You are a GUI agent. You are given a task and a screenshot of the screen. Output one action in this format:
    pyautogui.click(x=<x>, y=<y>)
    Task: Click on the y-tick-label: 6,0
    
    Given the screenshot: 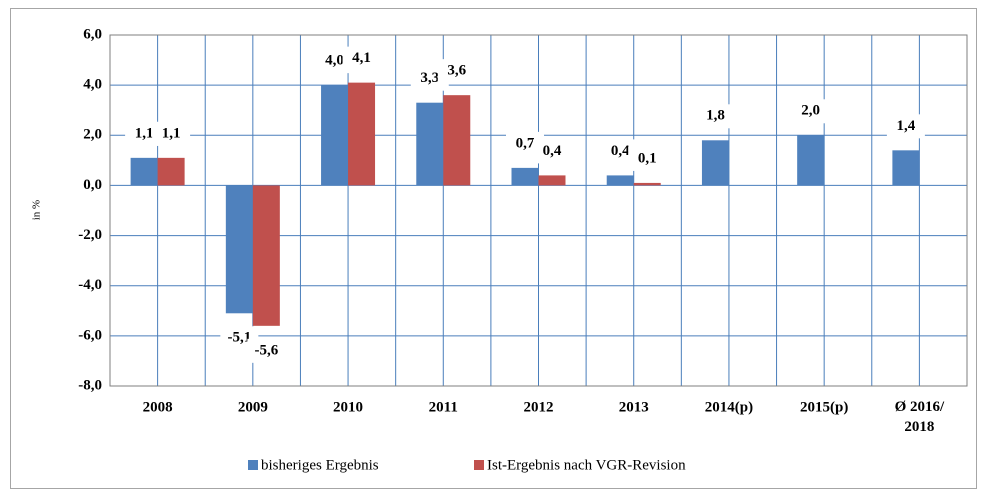 What is the action you would take?
    pyautogui.click(x=92, y=34)
    